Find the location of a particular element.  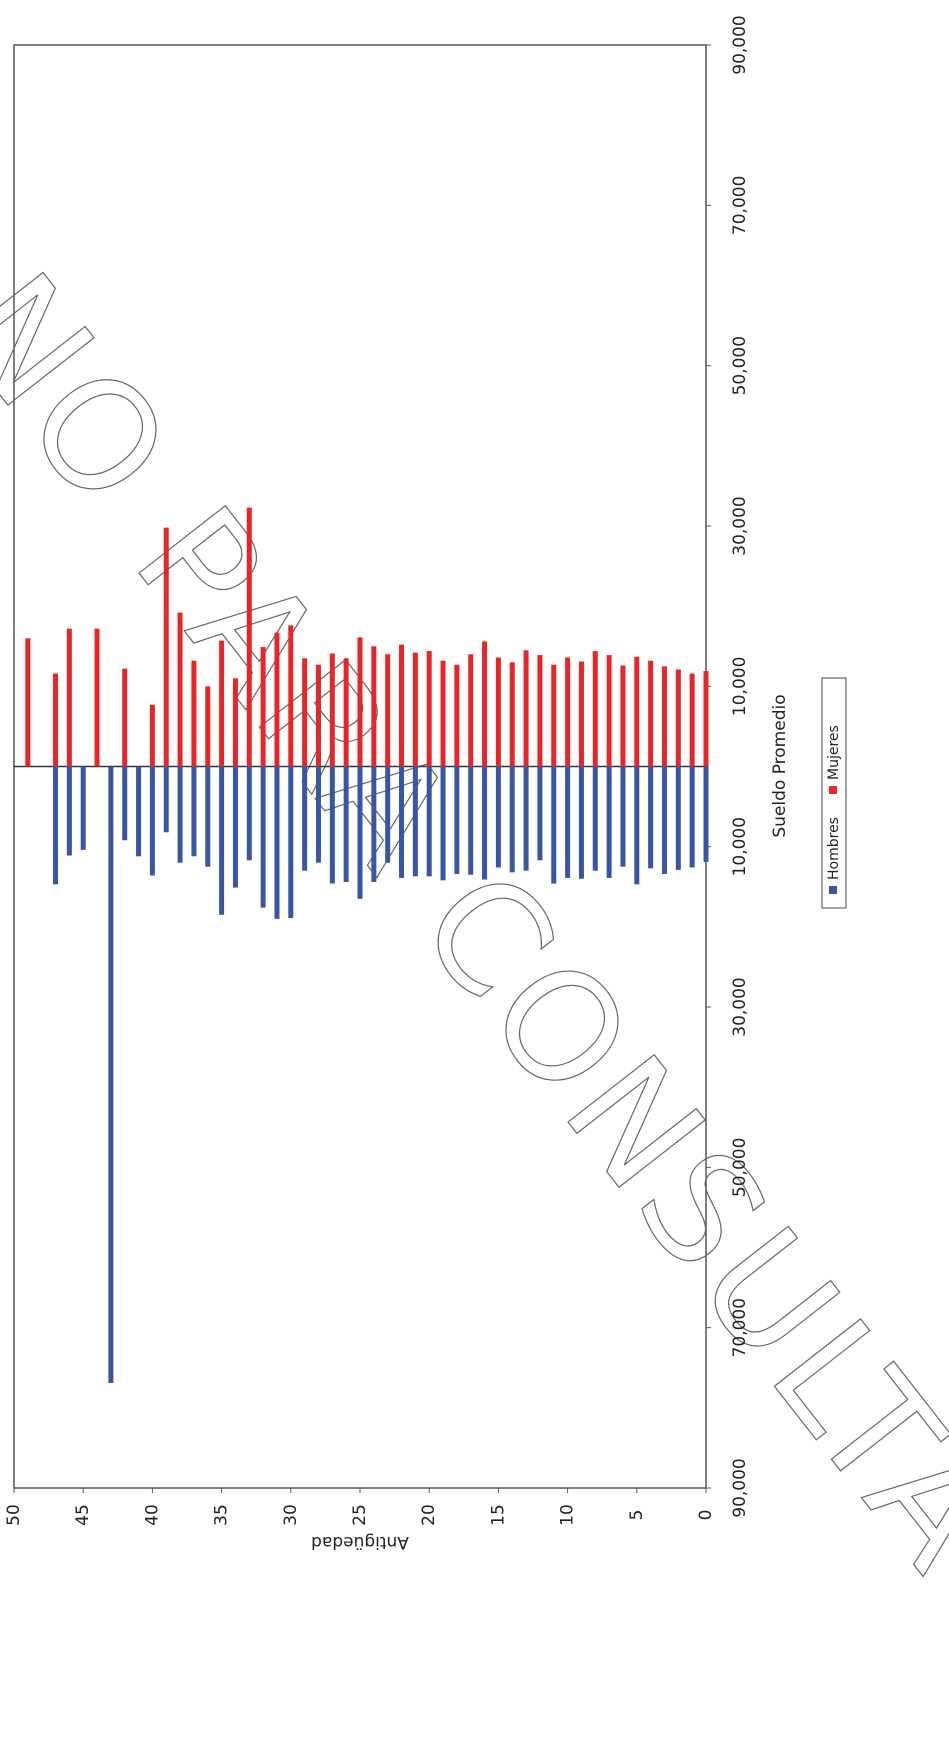

x-tick-label: 5 is located at coordinates (637, 1515).